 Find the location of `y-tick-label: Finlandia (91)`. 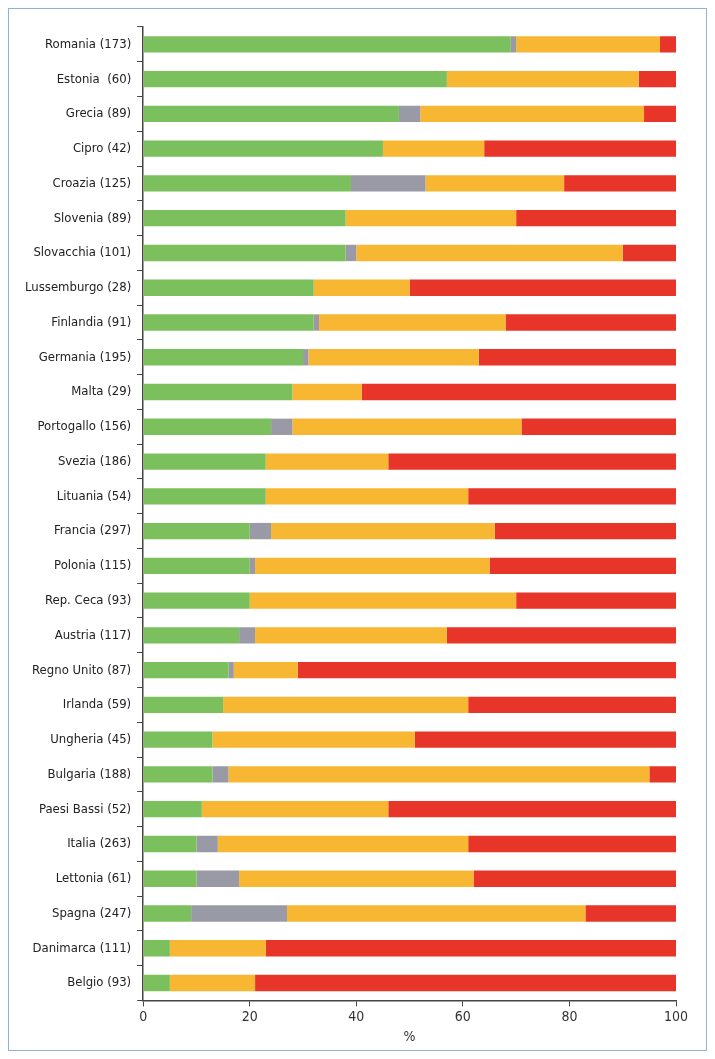

y-tick-label: Finlandia (91) is located at coordinates (91, 321).